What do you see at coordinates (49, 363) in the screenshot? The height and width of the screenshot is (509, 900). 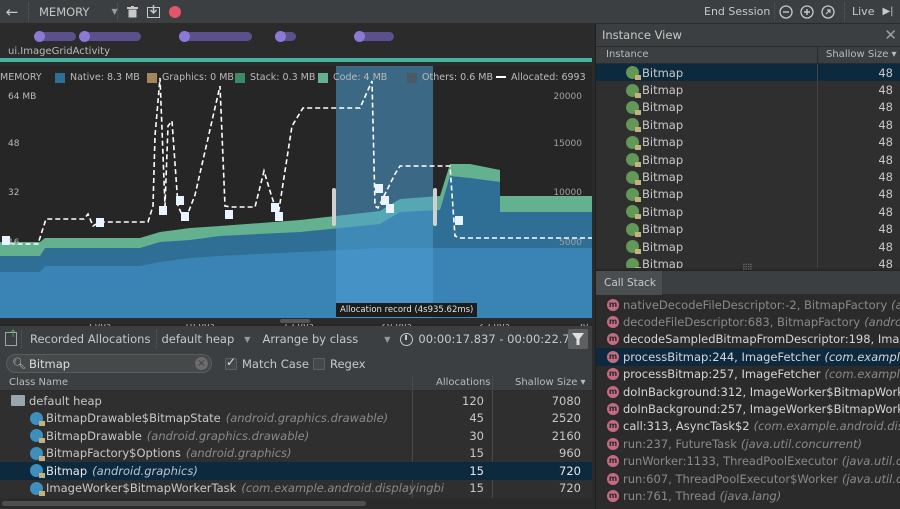 I see `search-value: Bitmap` at bounding box center [49, 363].